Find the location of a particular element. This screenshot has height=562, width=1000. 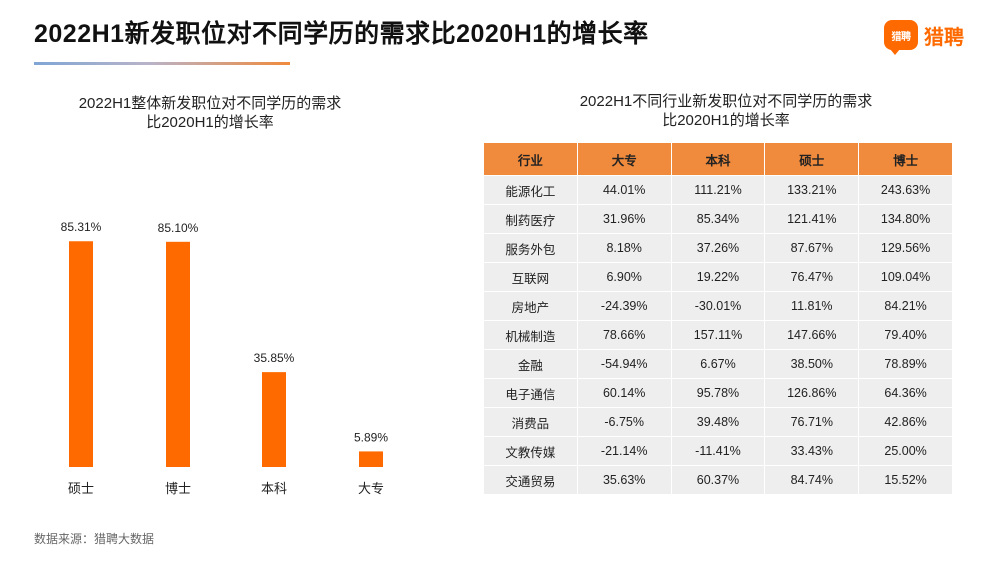

bar-chart-title-line2: 比2020H1的增长率 is located at coordinates (210, 122).